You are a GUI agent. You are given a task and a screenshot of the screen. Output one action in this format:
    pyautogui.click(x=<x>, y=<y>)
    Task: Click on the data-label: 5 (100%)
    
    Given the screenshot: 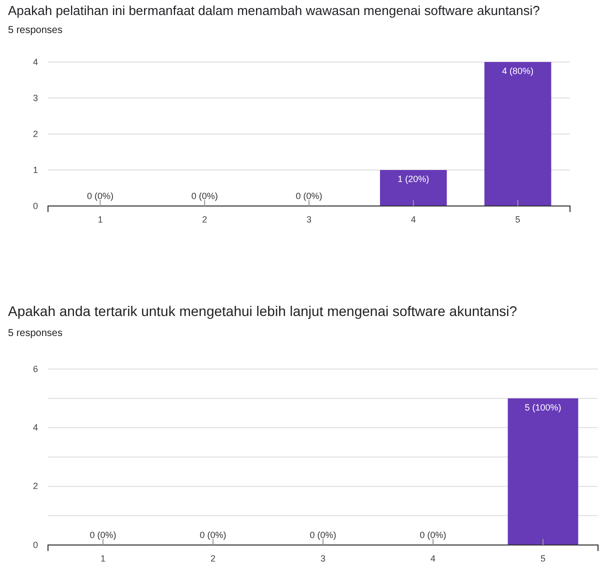 What is the action you would take?
    pyautogui.click(x=543, y=407)
    